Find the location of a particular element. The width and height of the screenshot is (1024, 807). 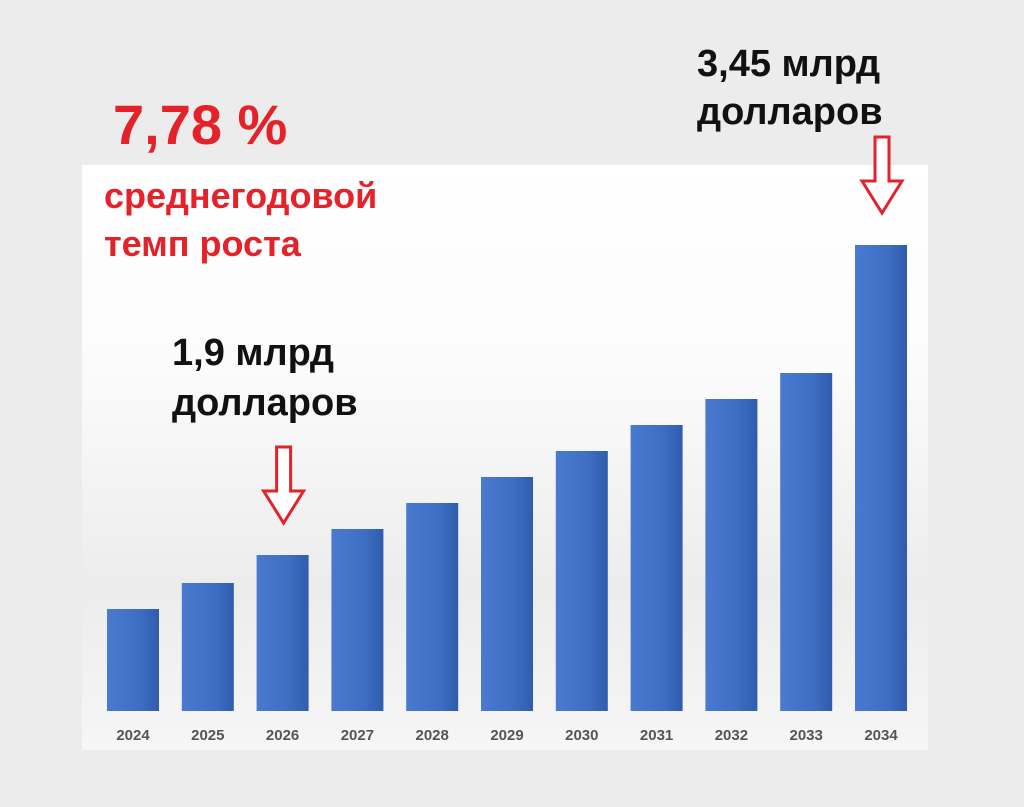

bar-2034 is located at coordinates (881, 478).